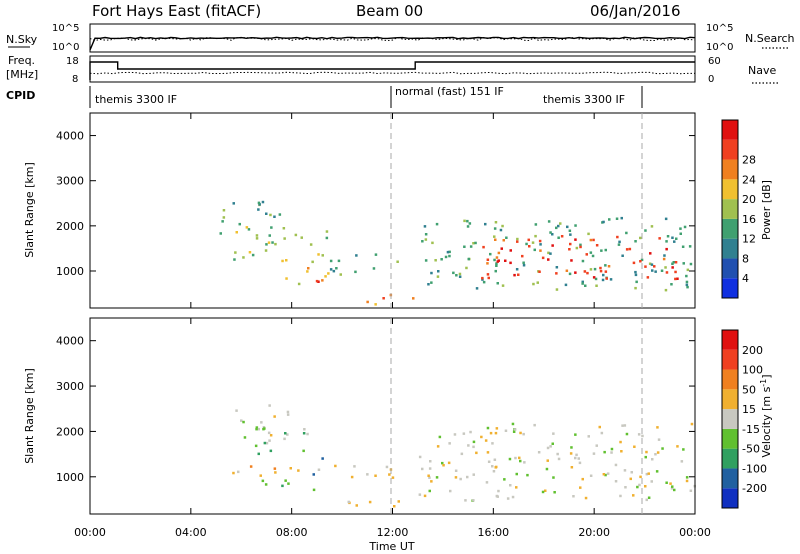 The image size is (800, 554). I want to click on cbPower-tick-1: 8, so click(745, 258).